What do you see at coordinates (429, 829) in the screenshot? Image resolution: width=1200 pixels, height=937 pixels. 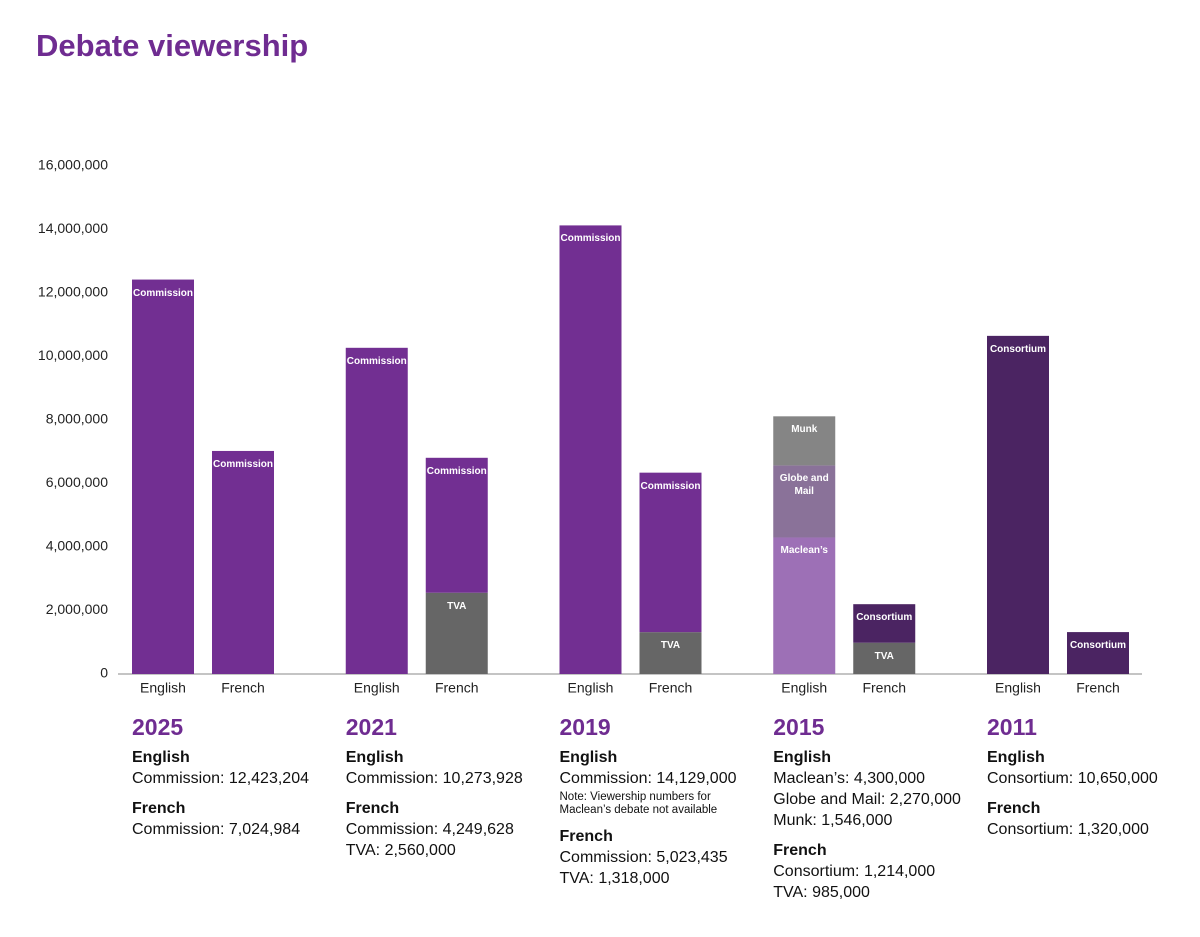 I see `value-label: Commission: 4,249,628` at bounding box center [429, 829].